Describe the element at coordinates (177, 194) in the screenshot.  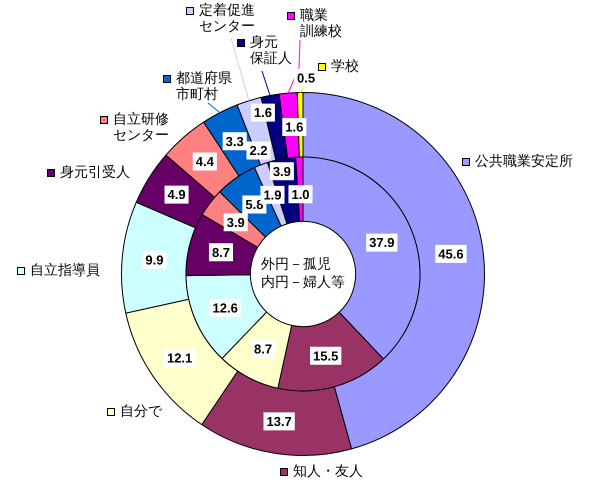
I see `data-label: 4.9` at that location.